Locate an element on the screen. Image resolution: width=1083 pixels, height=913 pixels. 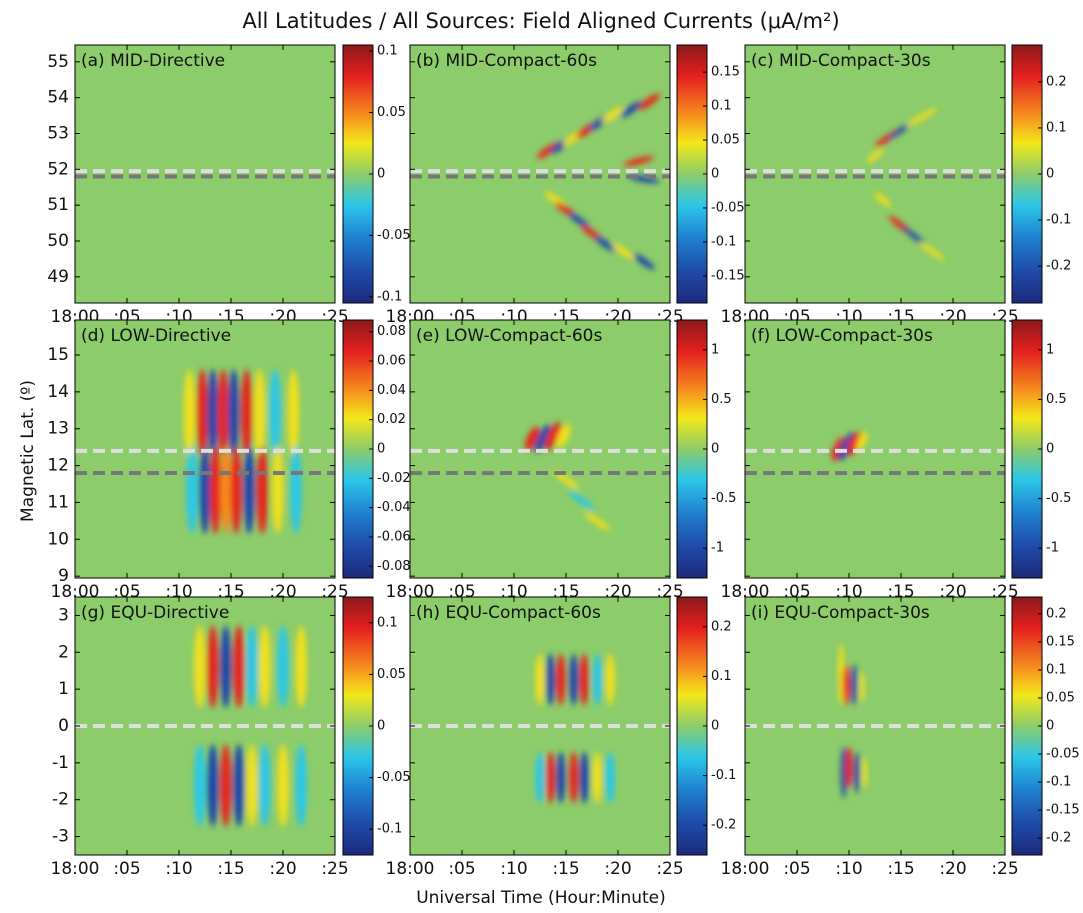
x-tick-label: :05 is located at coordinates (126, 869).